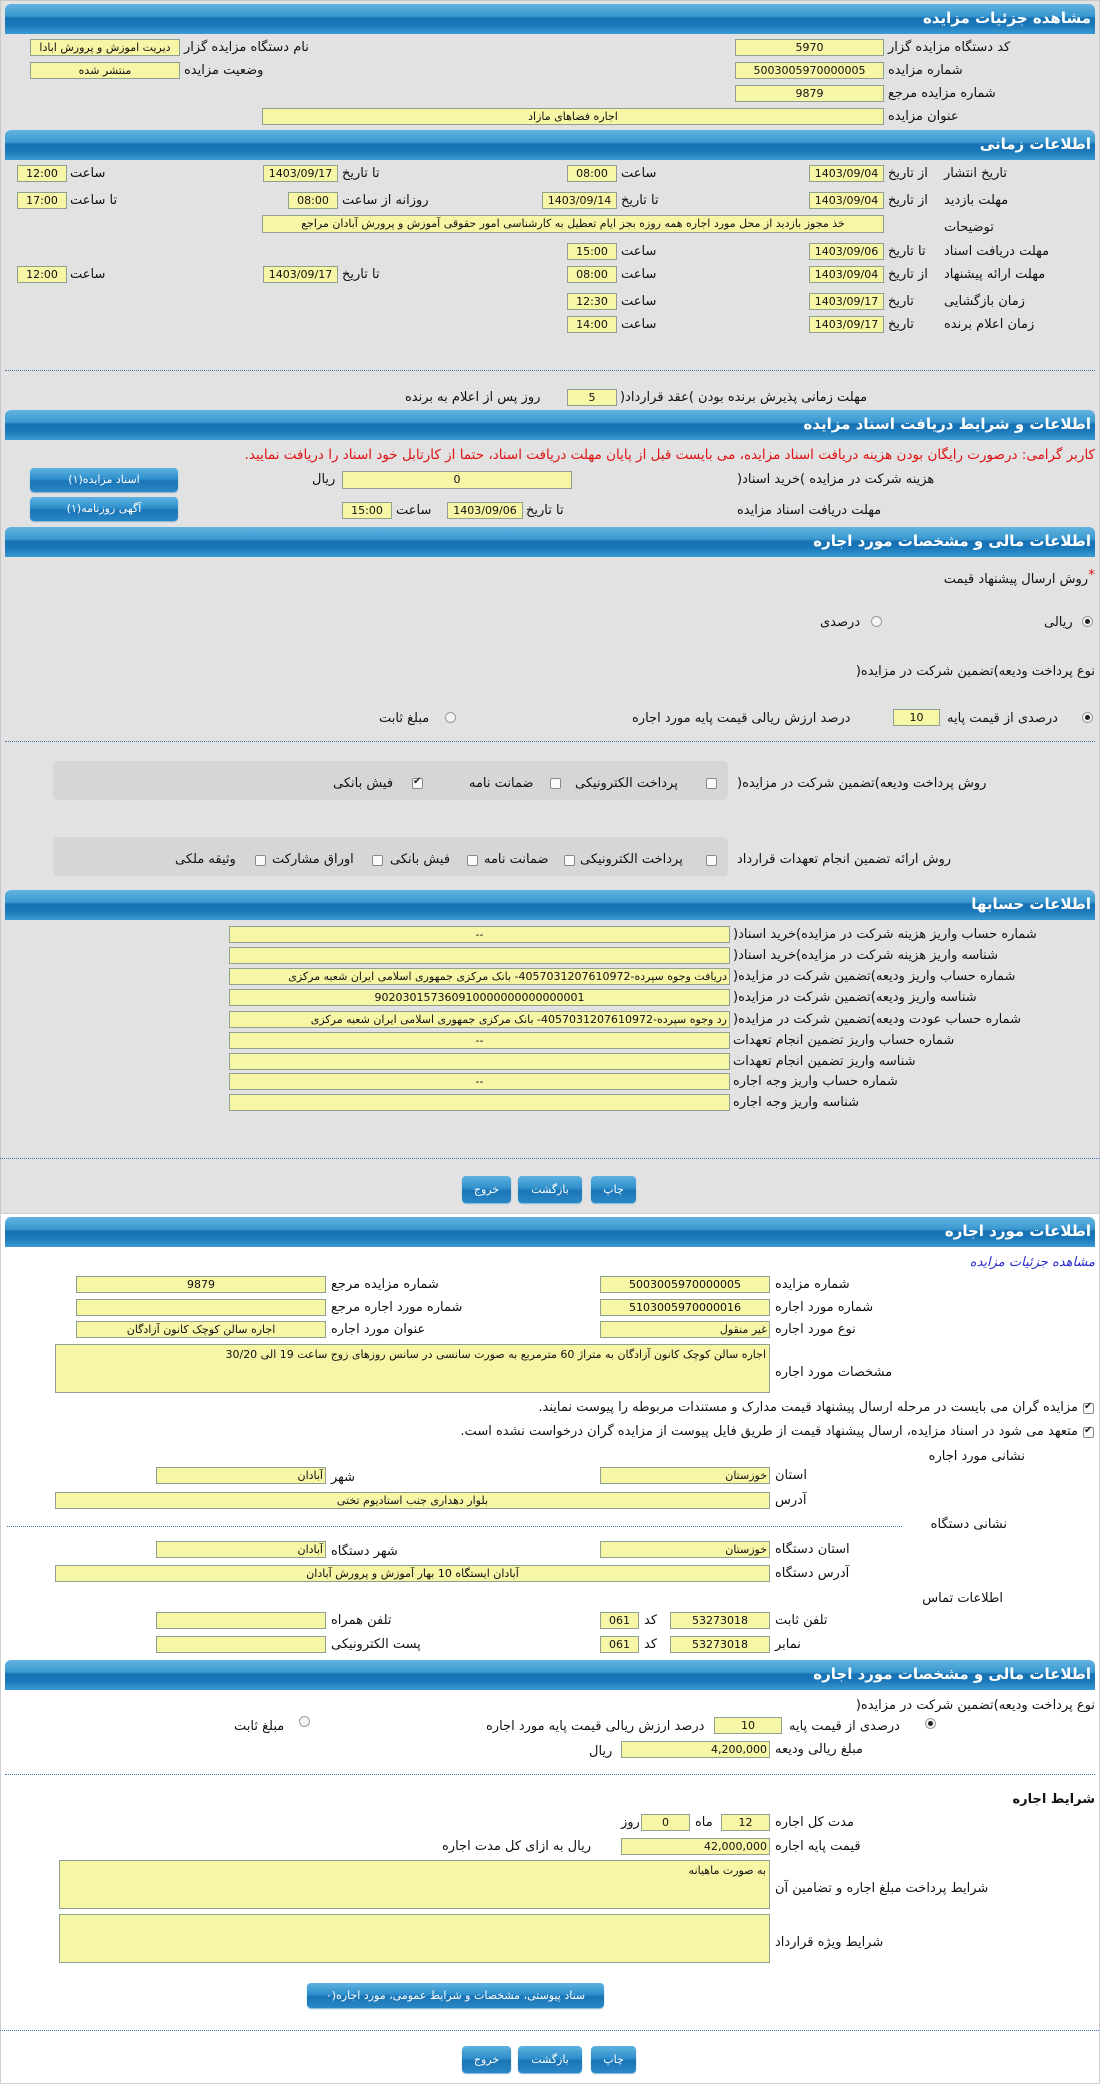  What do you see at coordinates (846, 324) in the screenshot?
I see `winner-date: 1403/09/17` at bounding box center [846, 324].